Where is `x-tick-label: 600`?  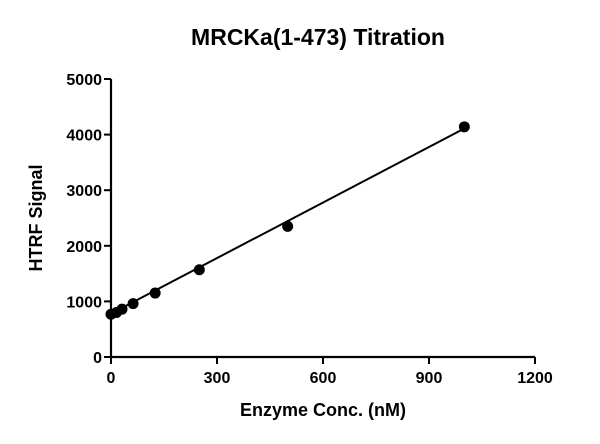
x-tick-label: 600 is located at coordinates (323, 378).